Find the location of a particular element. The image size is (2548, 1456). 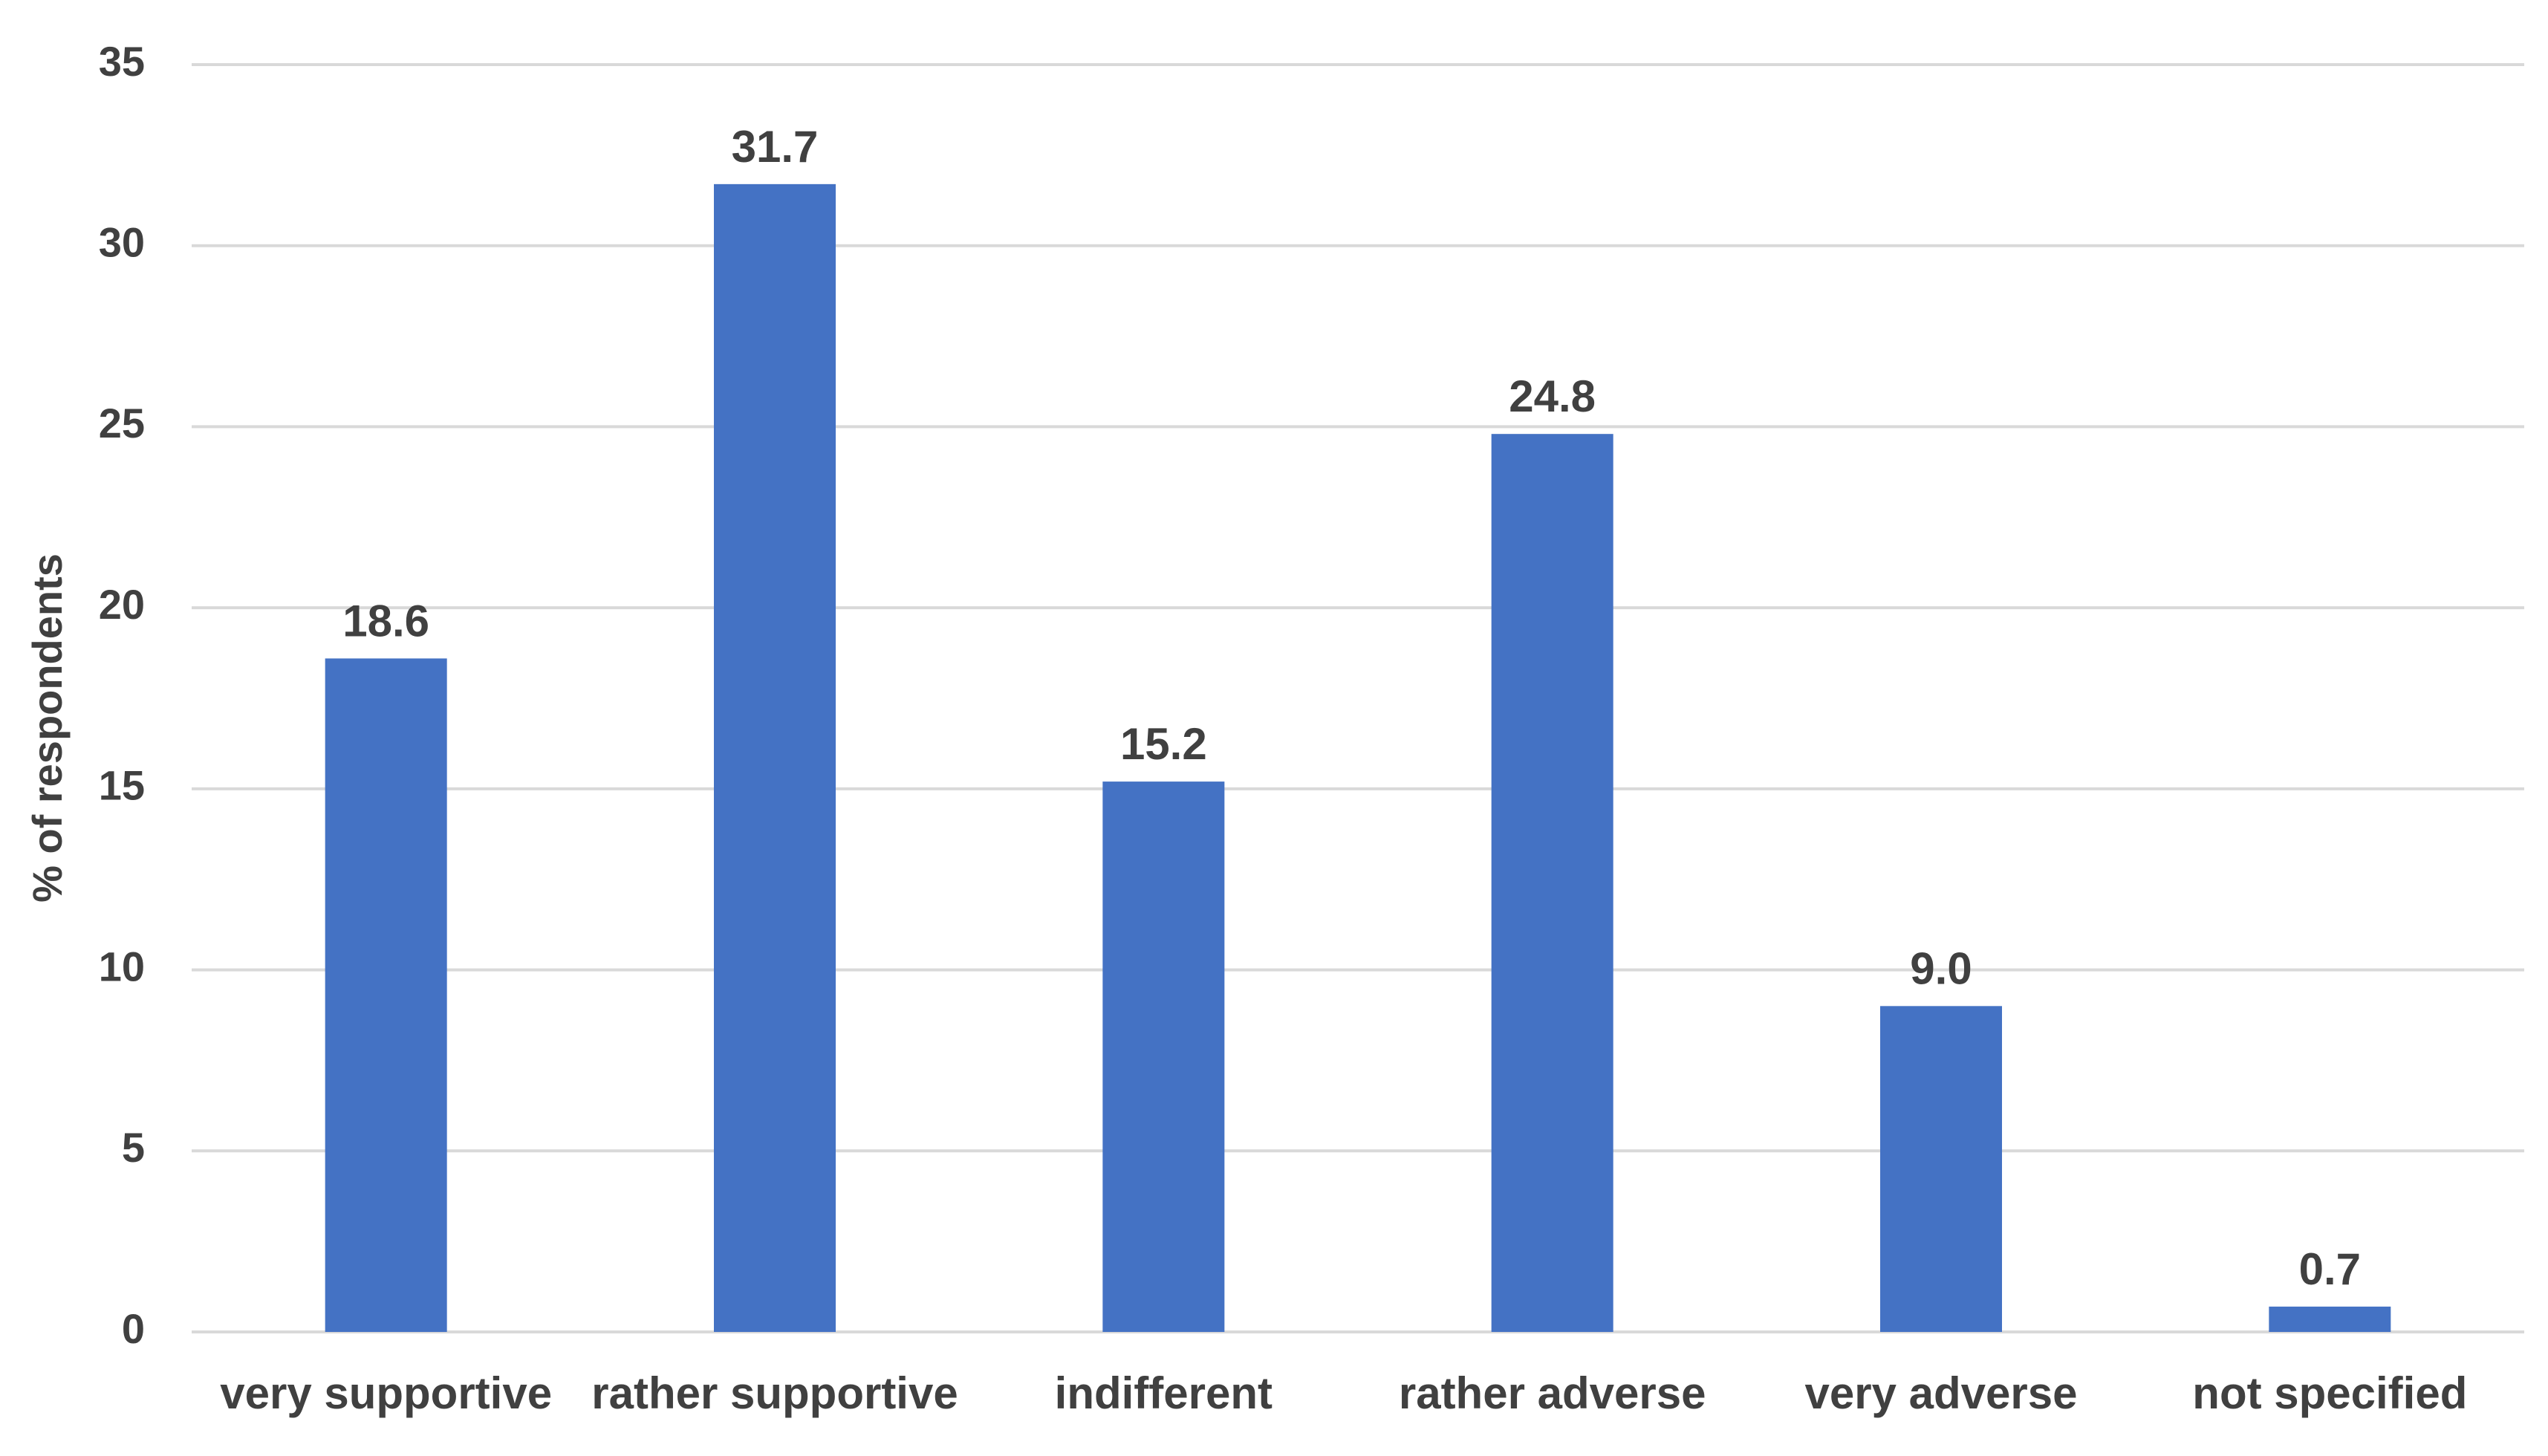

x-tick-label: very supportive is located at coordinates (386, 1393).